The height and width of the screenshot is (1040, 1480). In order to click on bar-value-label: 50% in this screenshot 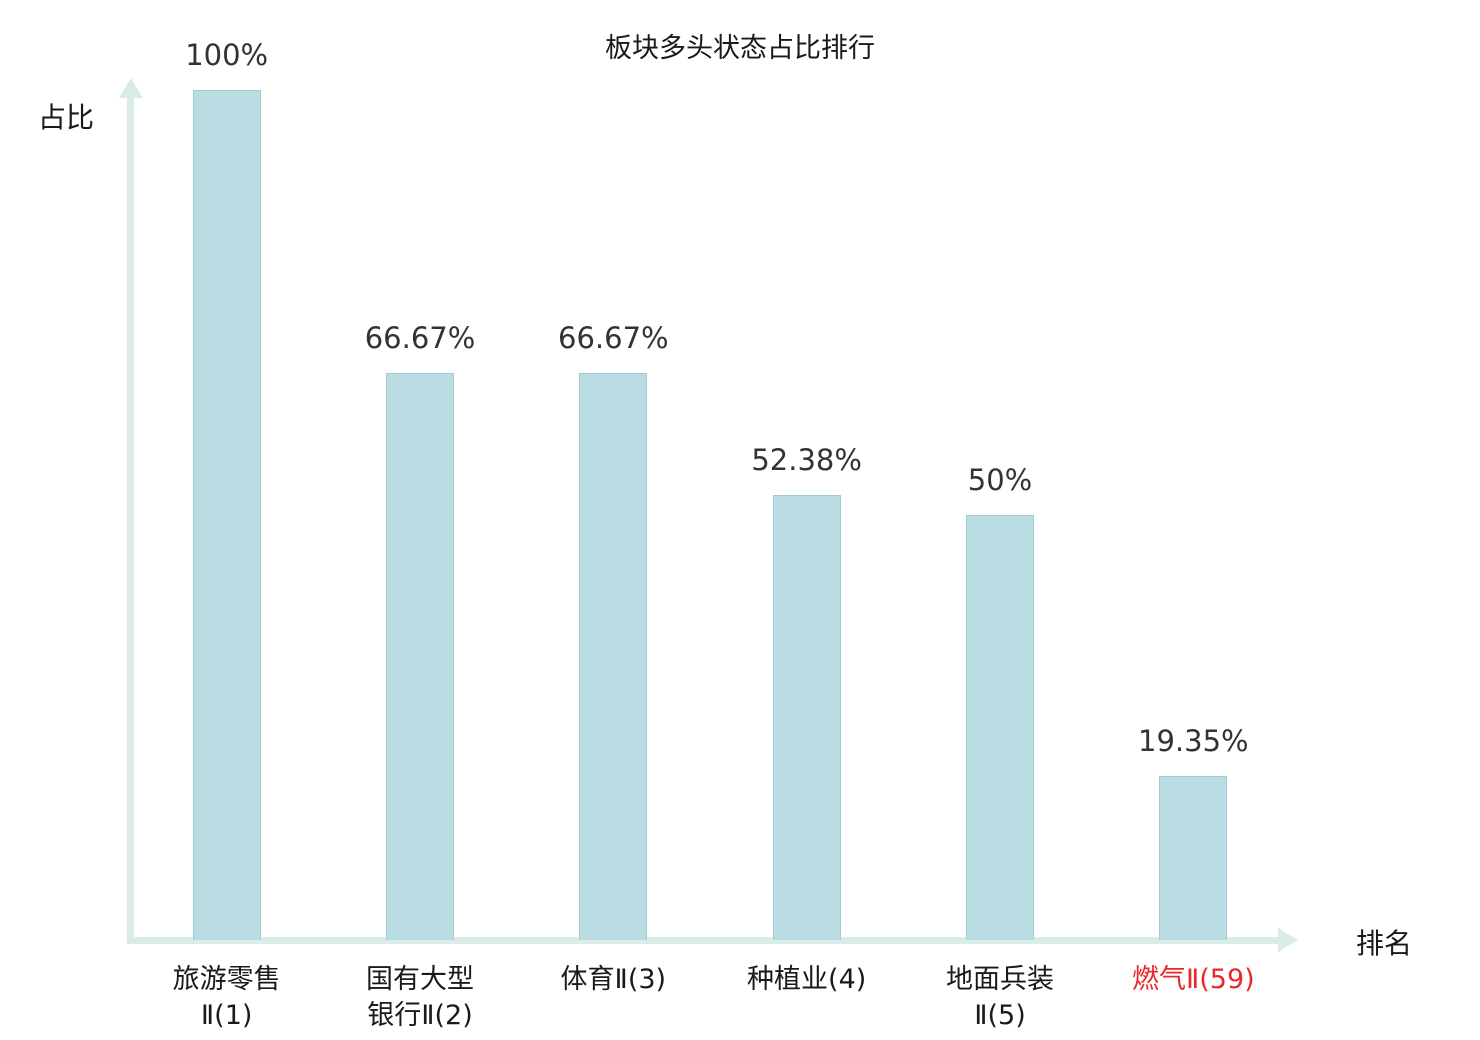, I will do `click(1000, 480)`.